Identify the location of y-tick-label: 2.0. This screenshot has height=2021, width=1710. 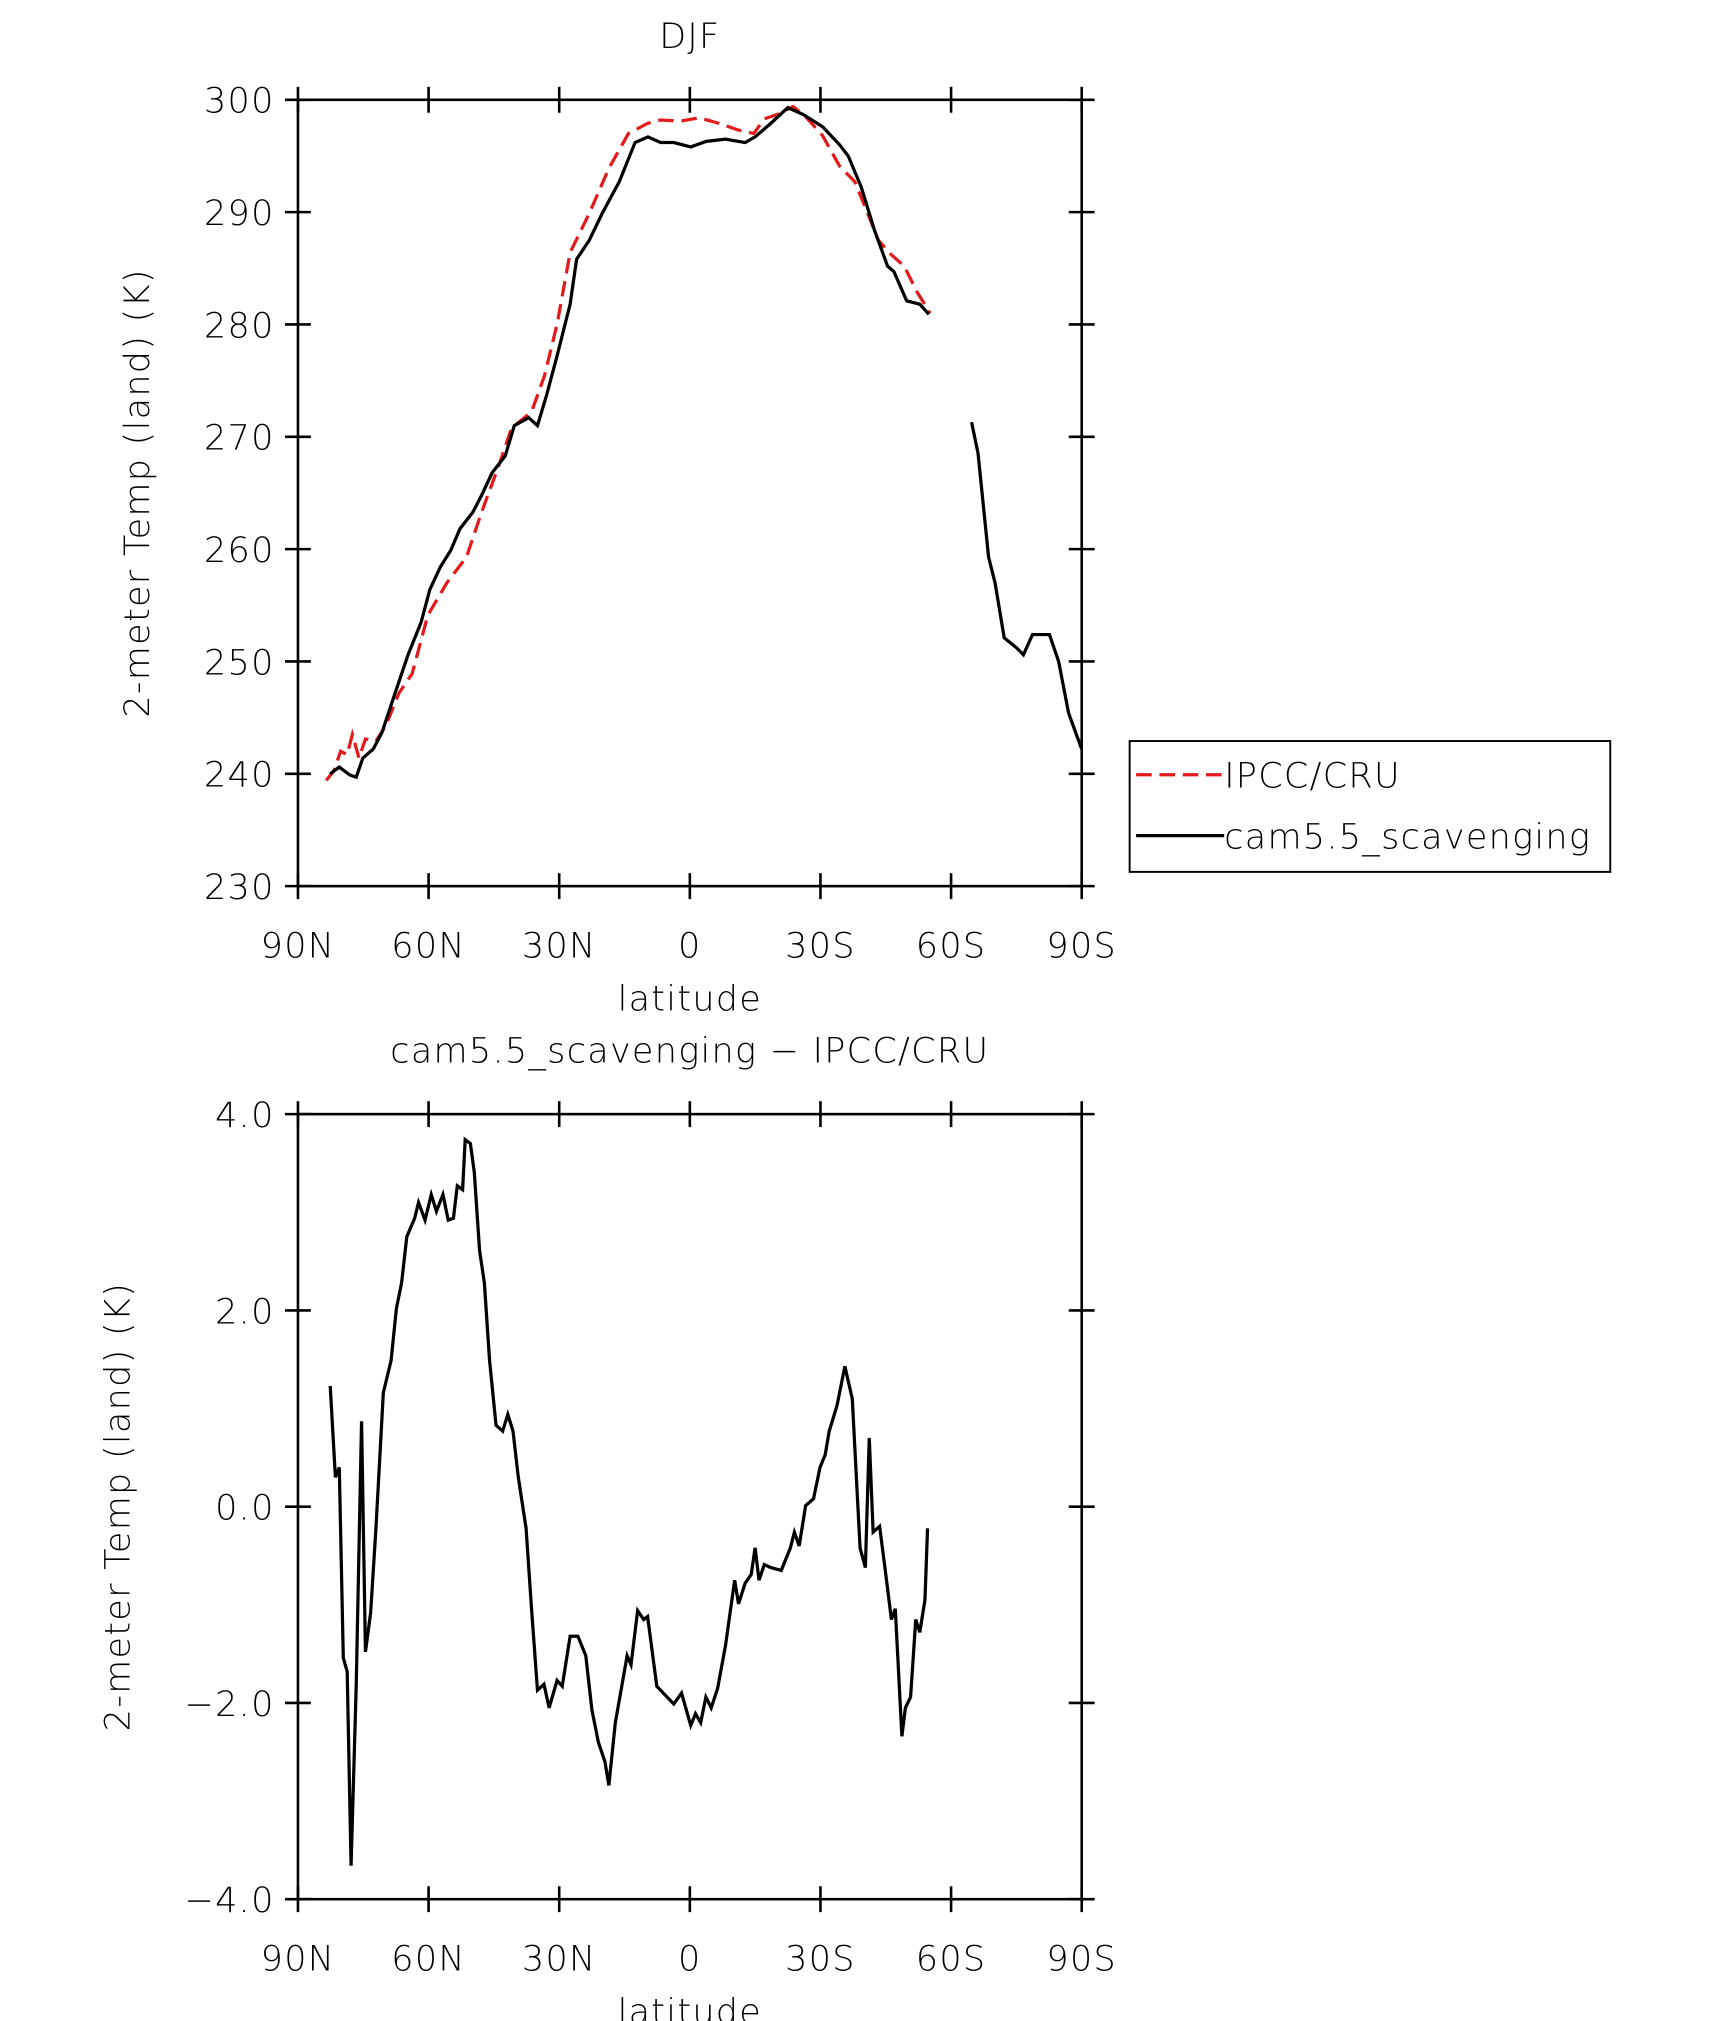
(244, 1312).